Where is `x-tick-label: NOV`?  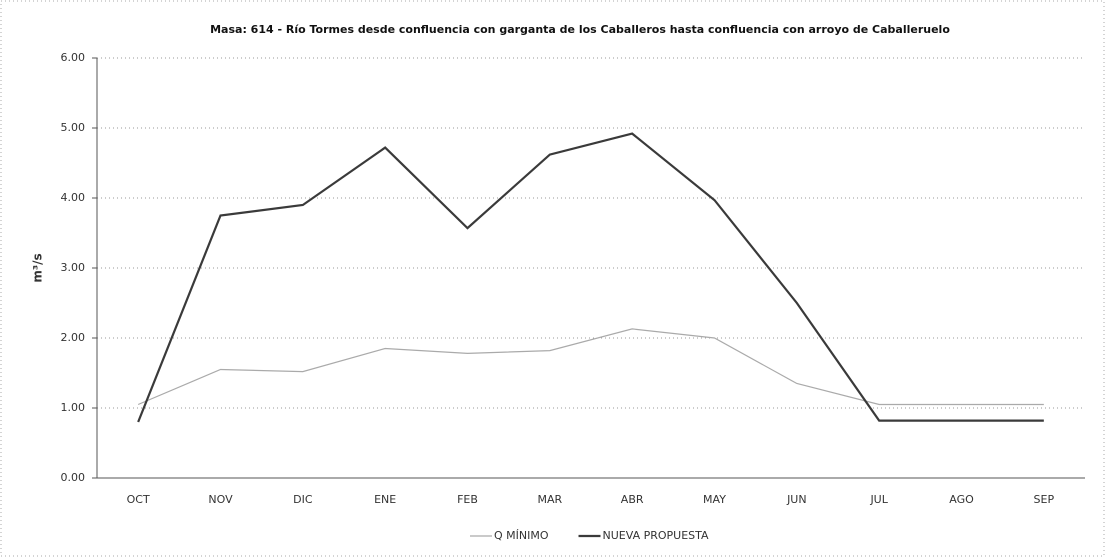
x-tick-label: NOV is located at coordinates (220, 499).